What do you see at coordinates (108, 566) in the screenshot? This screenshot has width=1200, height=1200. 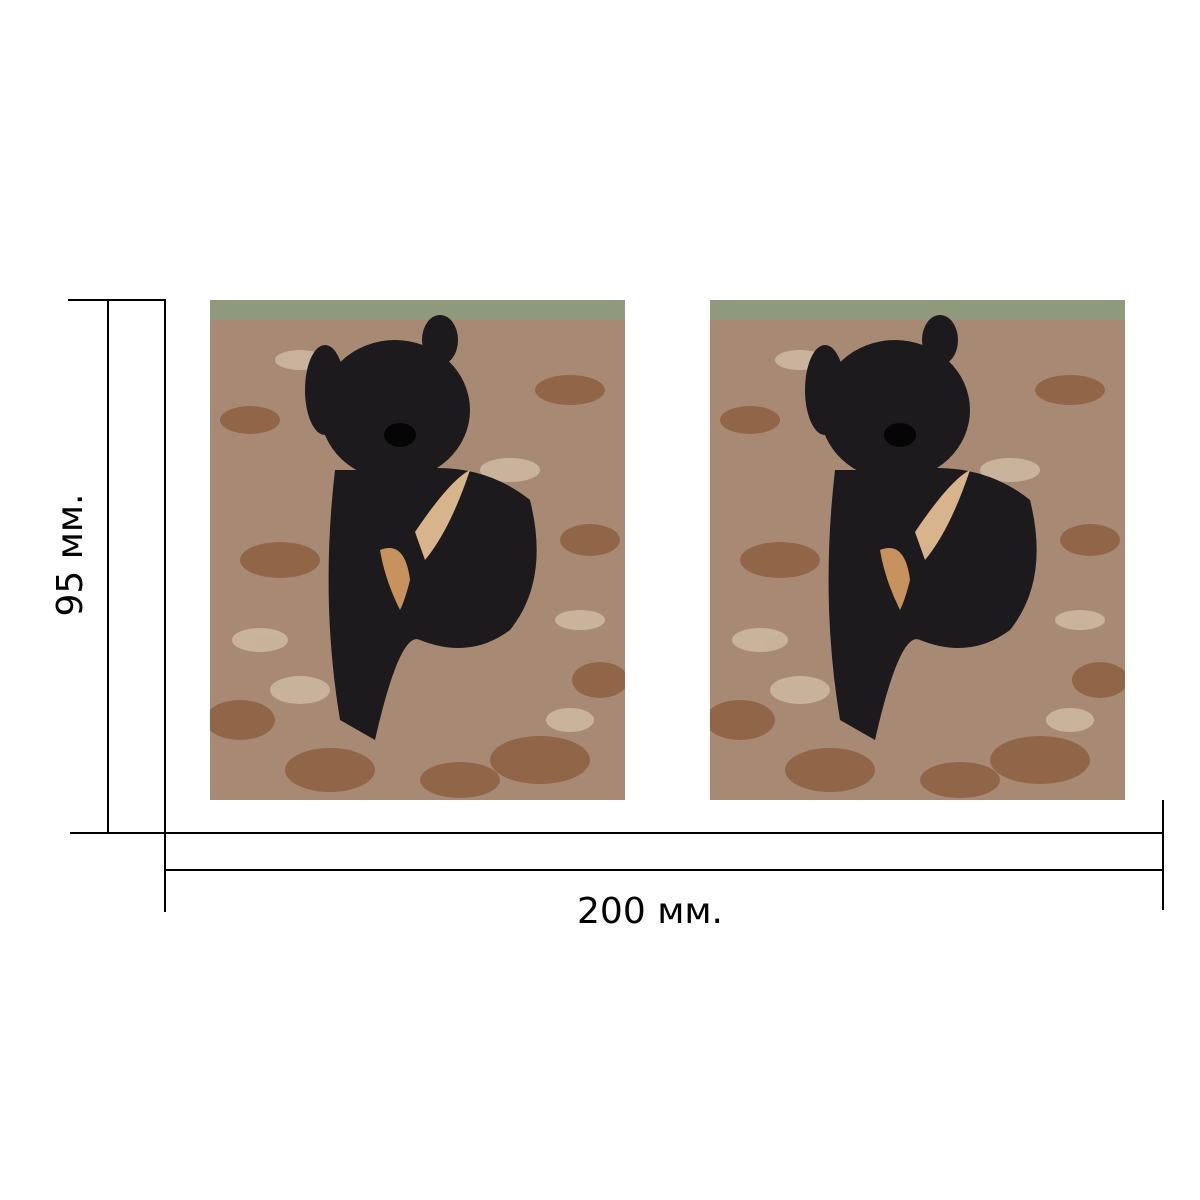 I see `height-dimension: 95 мм.` at bounding box center [108, 566].